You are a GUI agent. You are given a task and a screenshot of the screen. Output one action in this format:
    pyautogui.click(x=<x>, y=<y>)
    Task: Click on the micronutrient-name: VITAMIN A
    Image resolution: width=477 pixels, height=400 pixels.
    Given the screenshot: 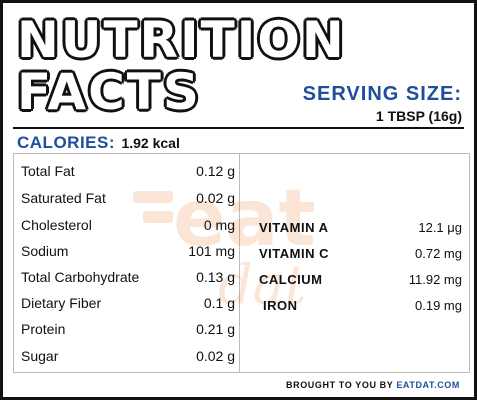 What is the action you would take?
    pyautogui.click(x=294, y=227)
    